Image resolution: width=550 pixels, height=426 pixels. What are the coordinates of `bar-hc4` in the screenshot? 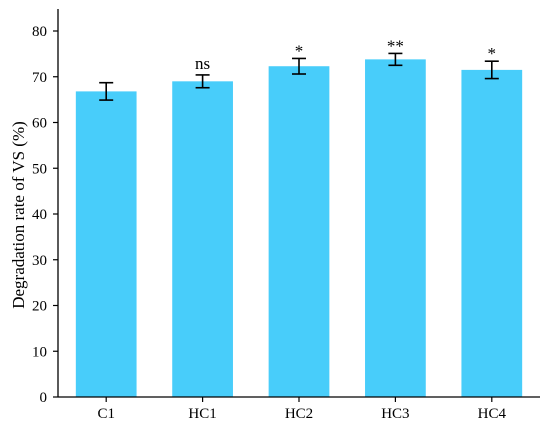 It's located at (492, 233).